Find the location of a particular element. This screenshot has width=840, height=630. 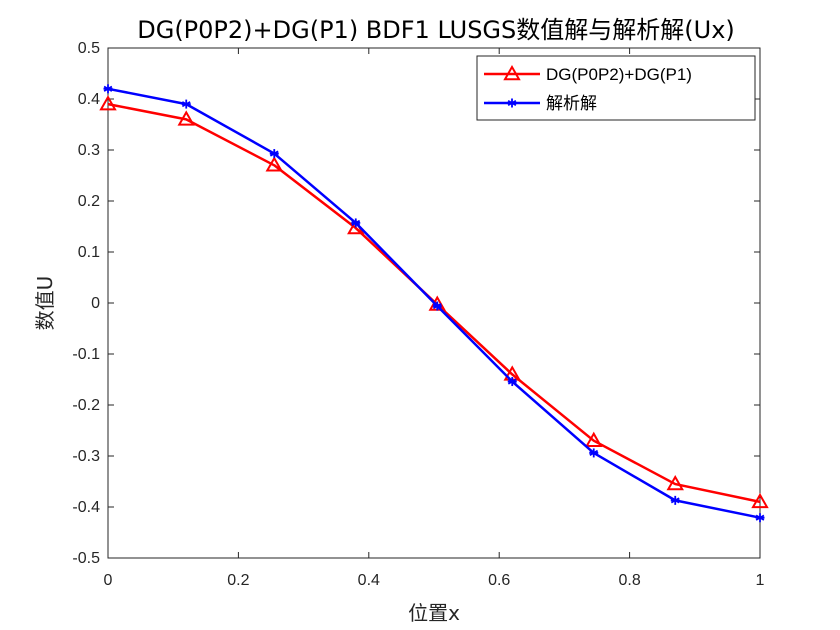

x-tick-label: 1 is located at coordinates (760, 580).